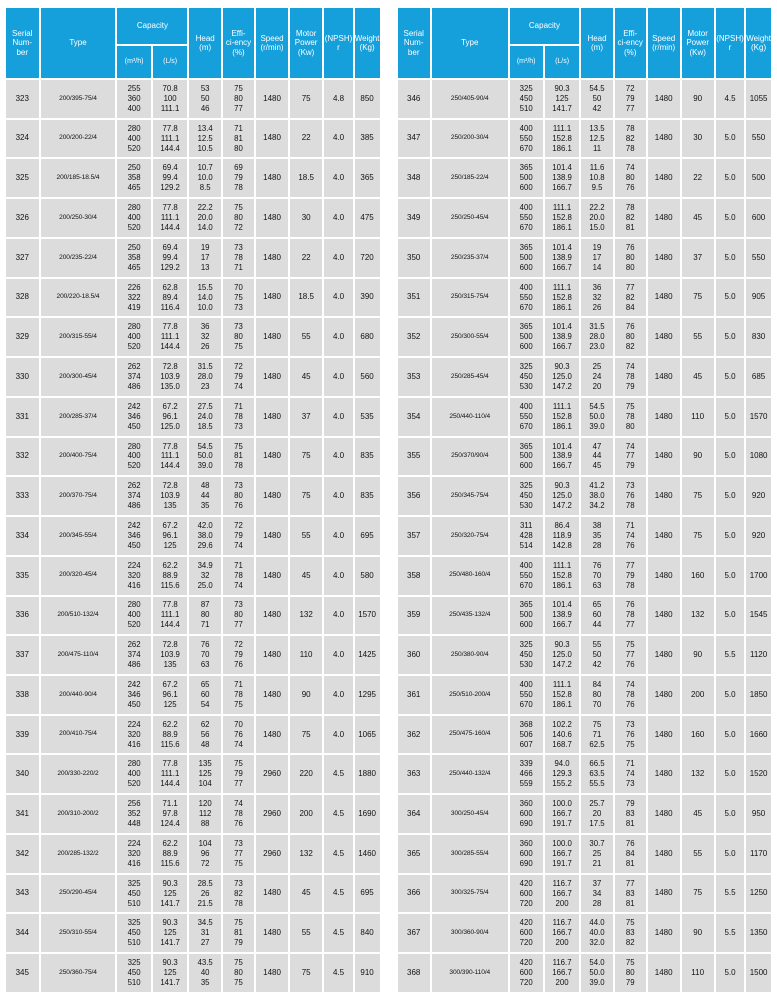  What do you see at coordinates (367, 297) in the screenshot?
I see `cell-weight: 390` at bounding box center [367, 297].